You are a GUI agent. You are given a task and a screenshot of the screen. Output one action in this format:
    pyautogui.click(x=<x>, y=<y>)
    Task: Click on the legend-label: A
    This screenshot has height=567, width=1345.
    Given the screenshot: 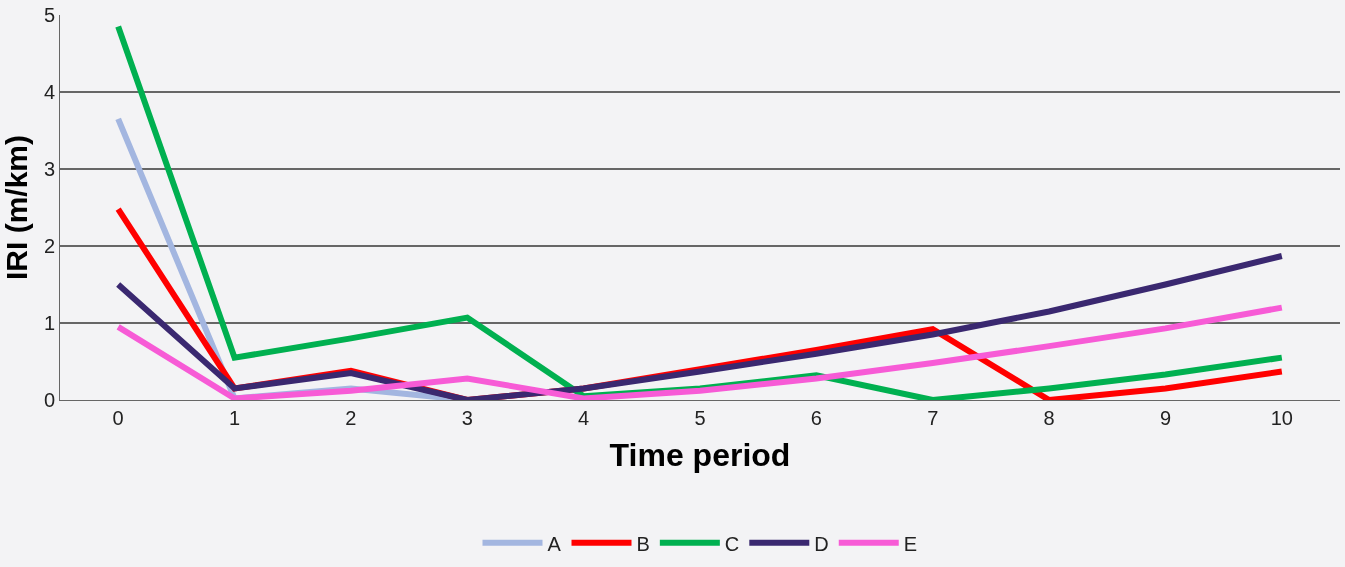 What is the action you would take?
    pyautogui.click(x=554, y=543)
    